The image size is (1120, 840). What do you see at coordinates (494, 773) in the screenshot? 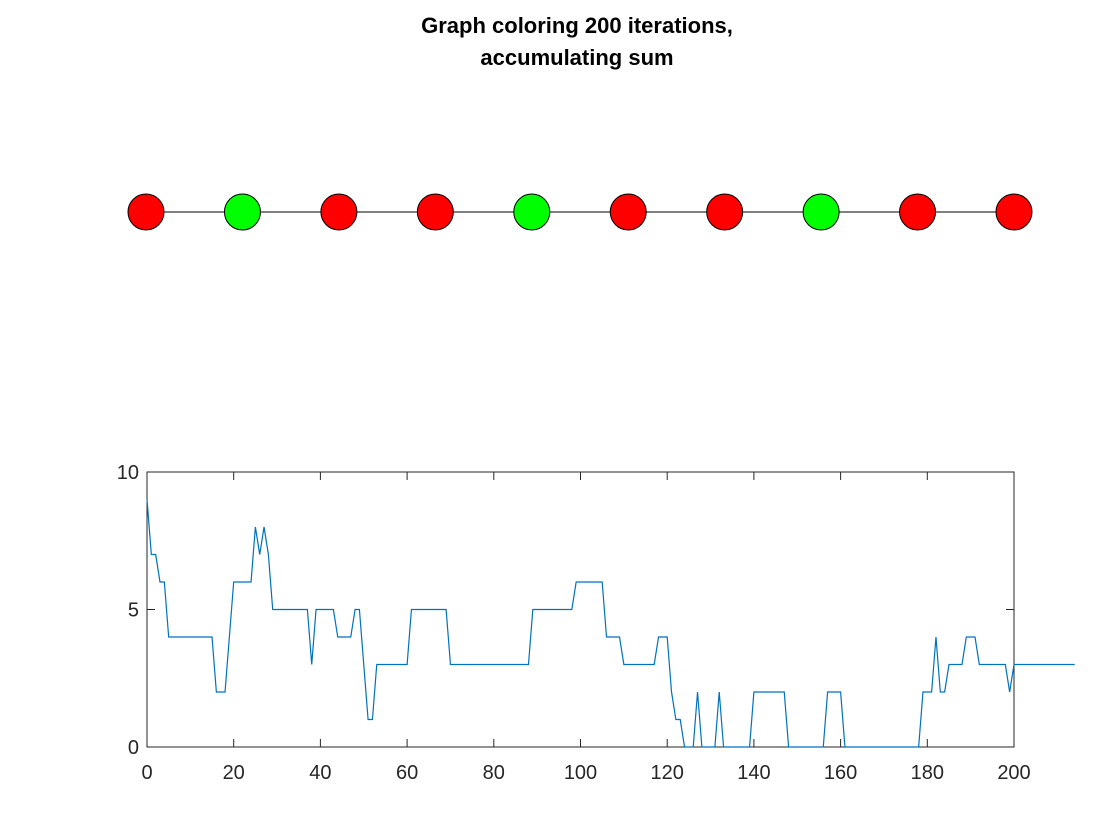
I see `x-tick-label: 80` at bounding box center [494, 773].